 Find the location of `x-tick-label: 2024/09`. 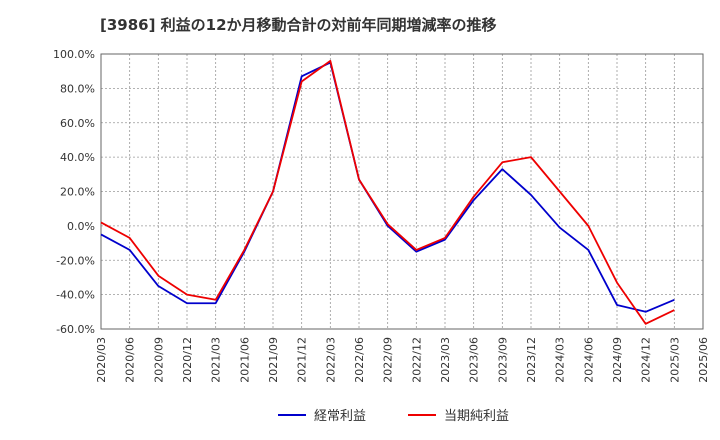

x-tick-label: 2024/09 is located at coordinates (617, 360).